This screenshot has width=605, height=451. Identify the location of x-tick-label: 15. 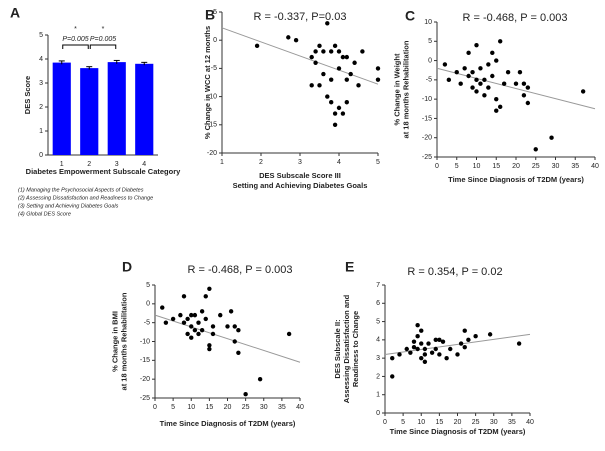
(496, 166).